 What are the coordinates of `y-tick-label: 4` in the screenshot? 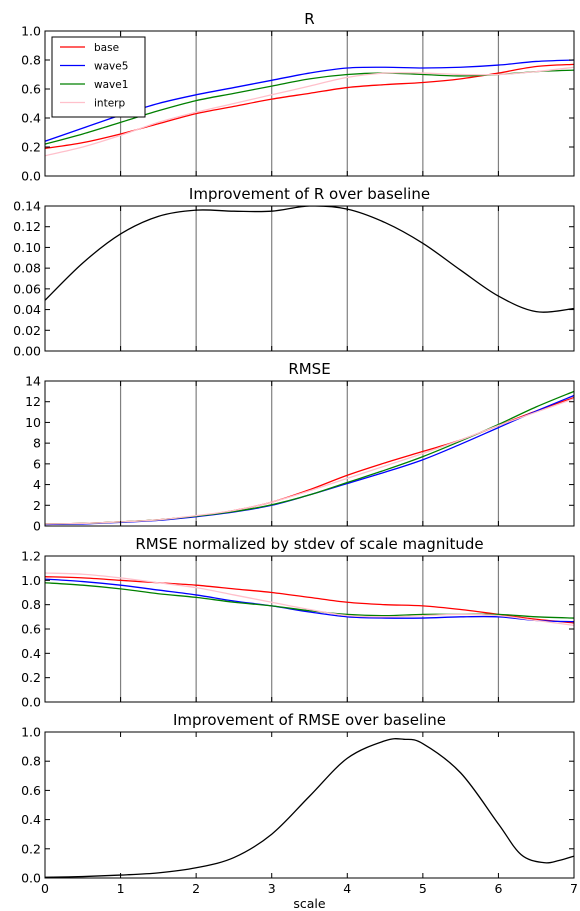 It's located at (37, 484).